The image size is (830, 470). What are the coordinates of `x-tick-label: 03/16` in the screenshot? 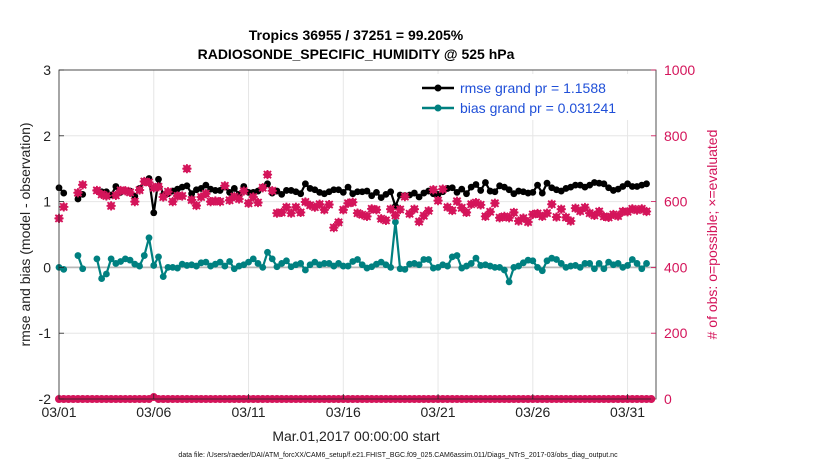 It's located at (343, 412).